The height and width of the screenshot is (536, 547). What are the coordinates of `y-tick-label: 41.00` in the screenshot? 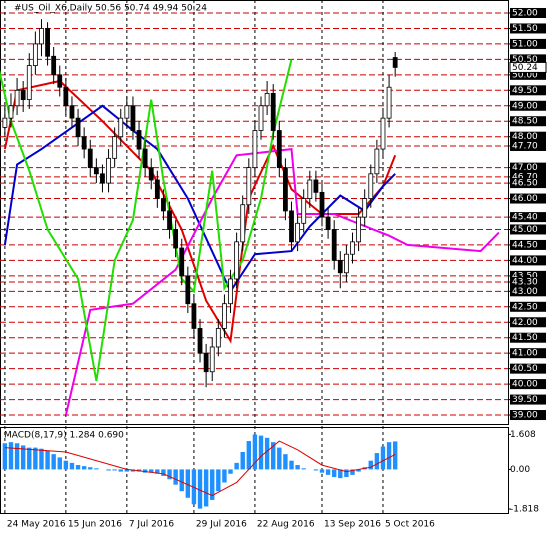 It's located at (525, 354).